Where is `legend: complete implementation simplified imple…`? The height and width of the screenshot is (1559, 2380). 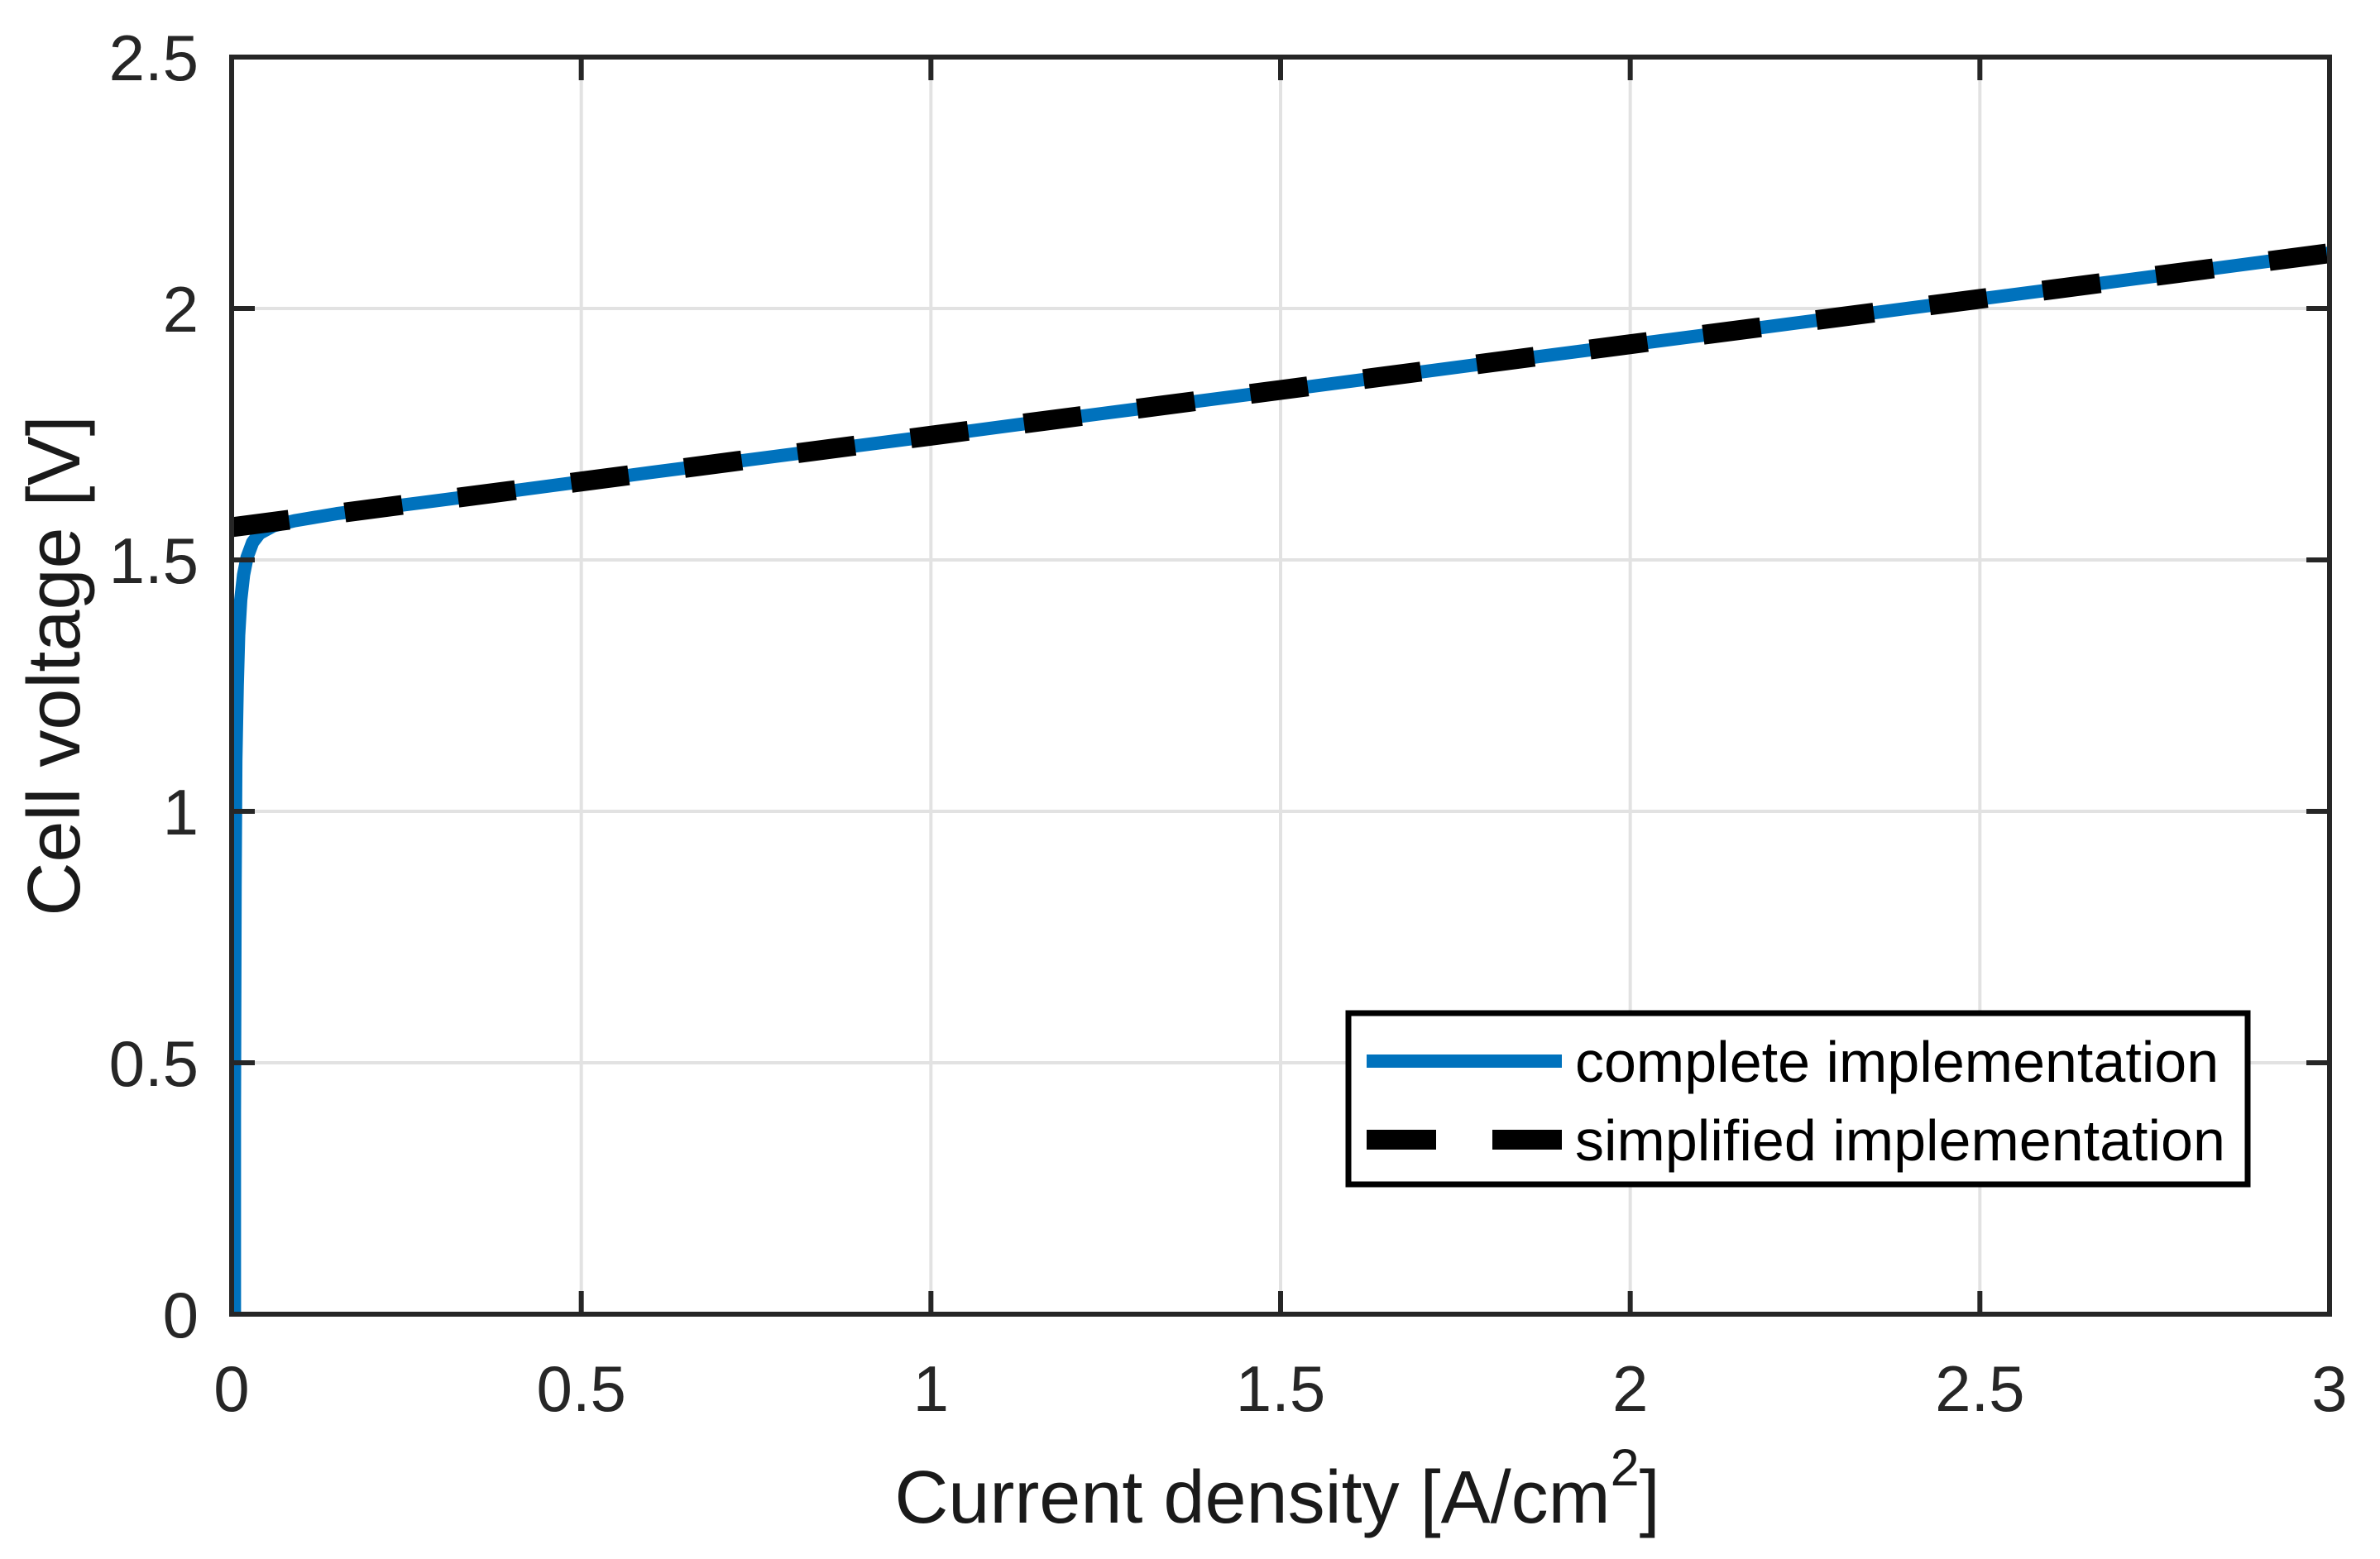
legend: complete implementation simplified imple… is located at coordinates (1798, 1099).